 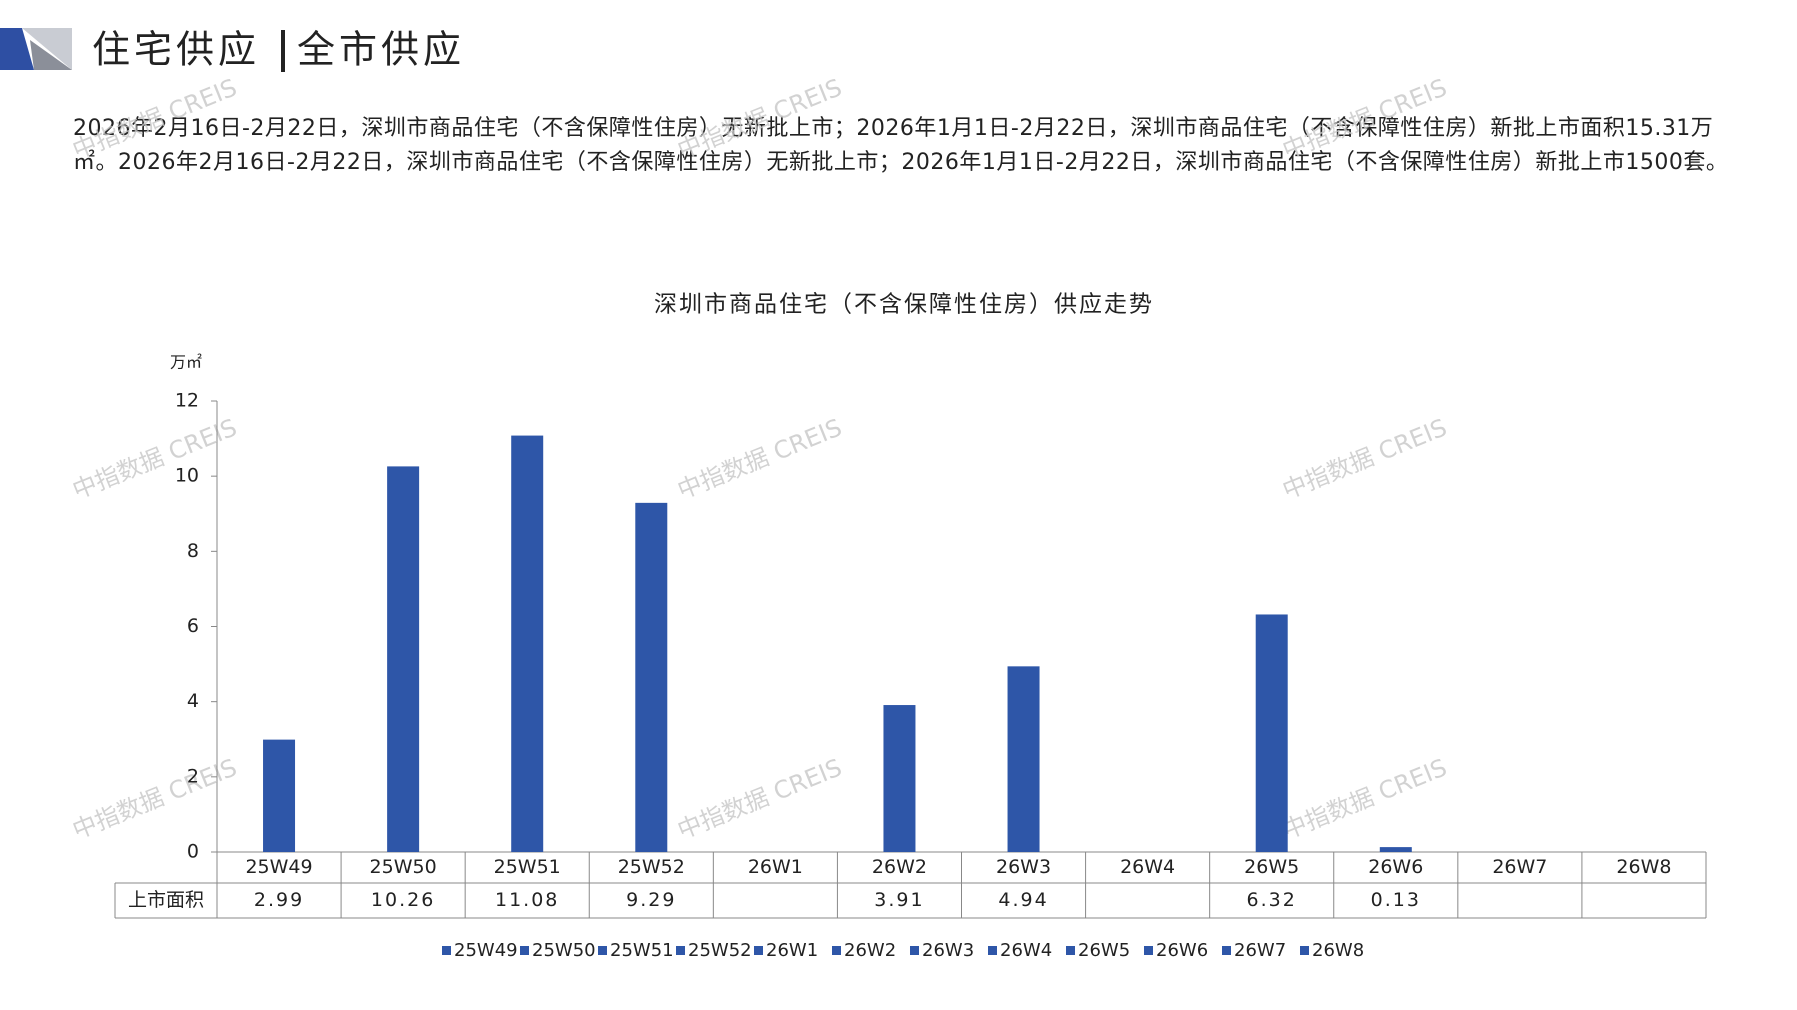 What do you see at coordinates (1104, 950) in the screenshot?
I see `legend-label: 26W5` at bounding box center [1104, 950].